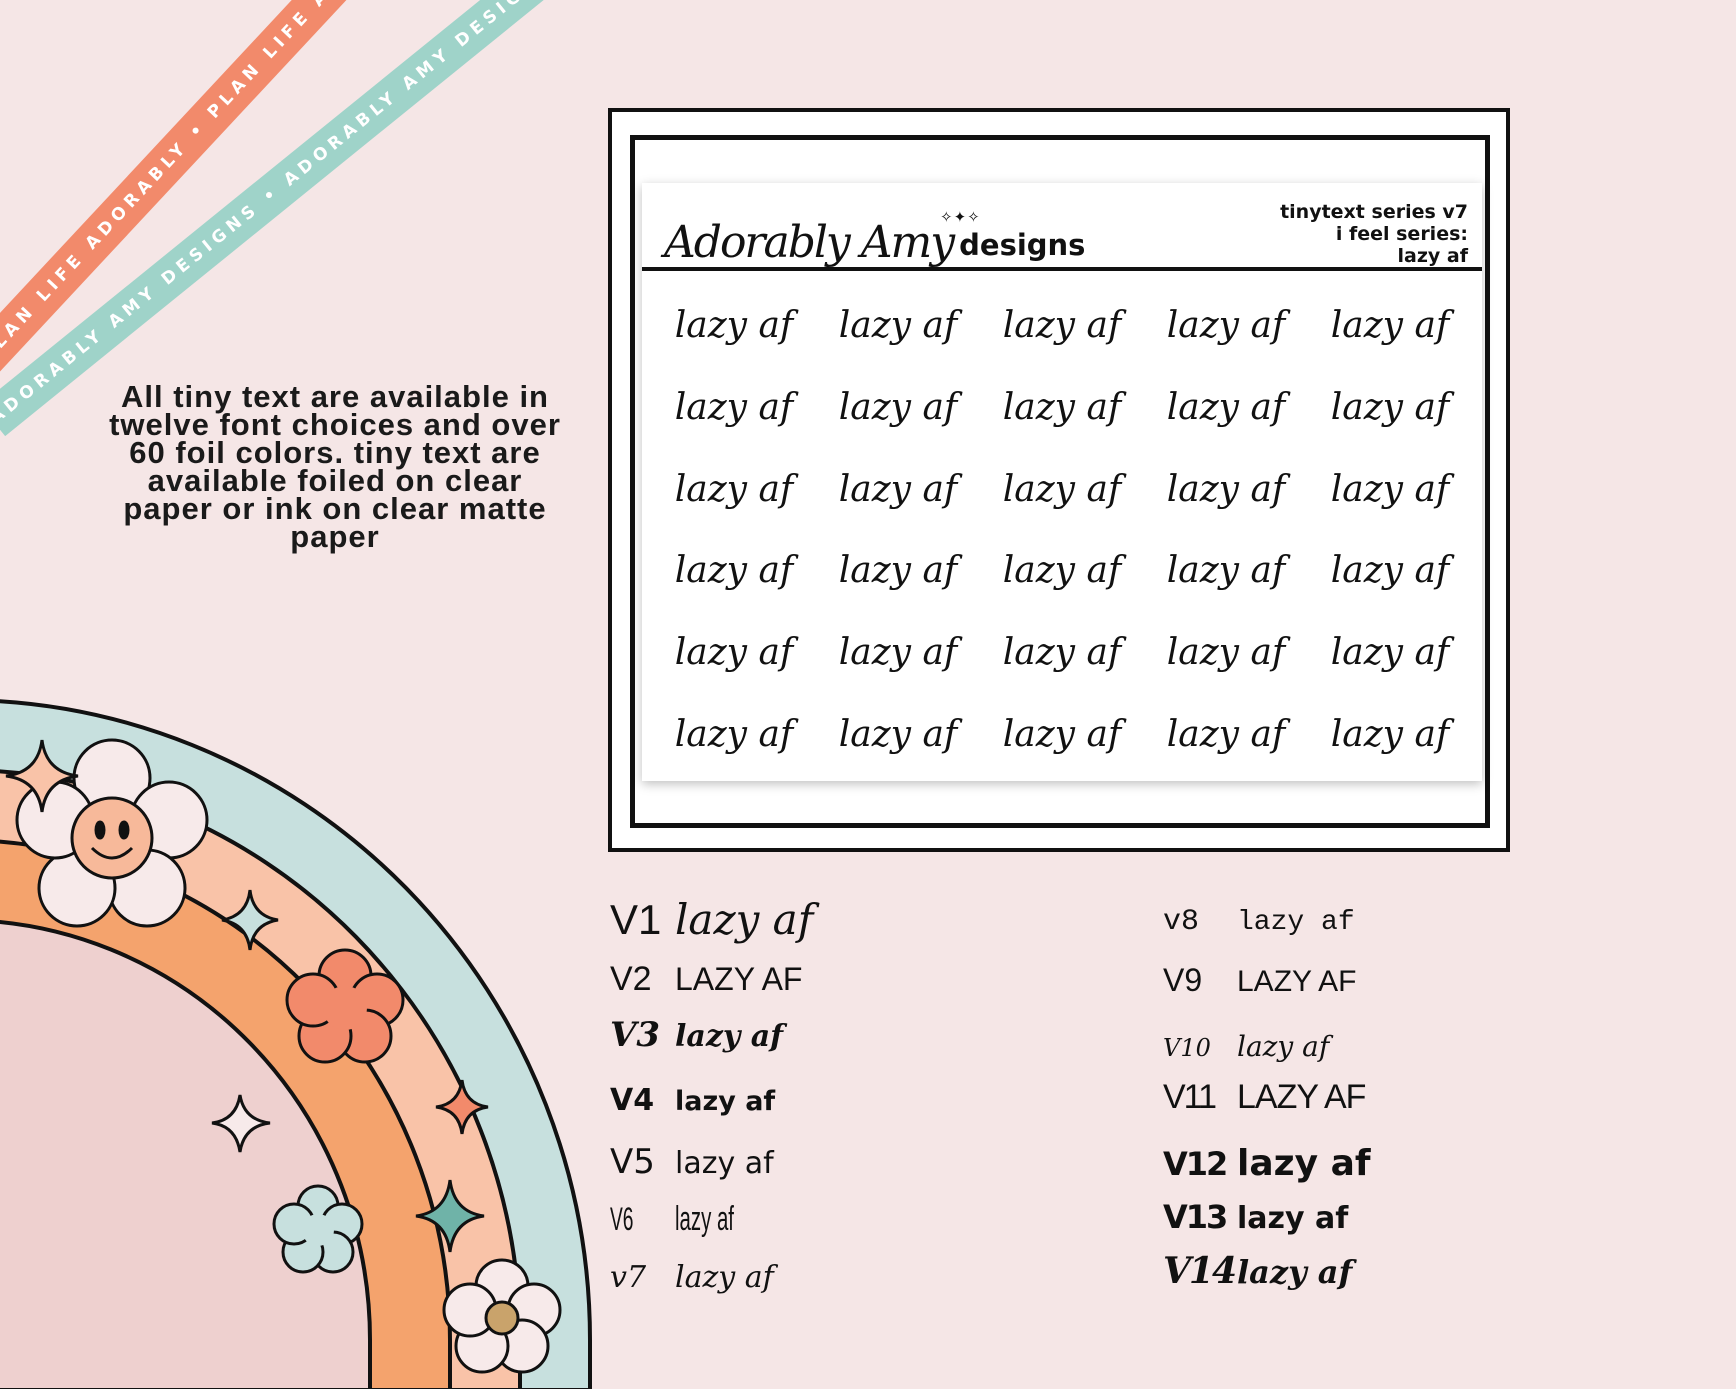 The width and height of the screenshot is (1736, 1389). I want to click on font-choice-v1: V1 lazy af, so click(711, 919).